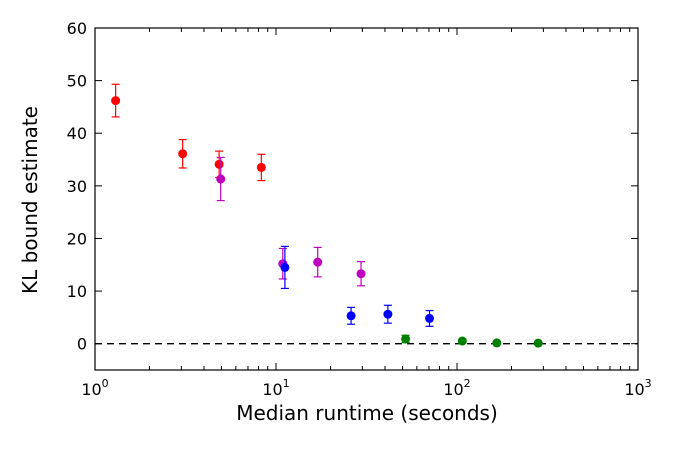  I want to click on y-tick-label: 40, so click(77, 133).